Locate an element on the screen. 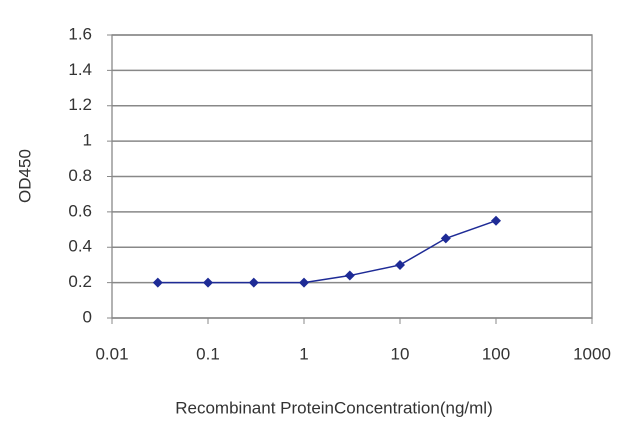 The width and height of the screenshot is (640, 427). y-tick-label: 1.4 is located at coordinates (80, 69).